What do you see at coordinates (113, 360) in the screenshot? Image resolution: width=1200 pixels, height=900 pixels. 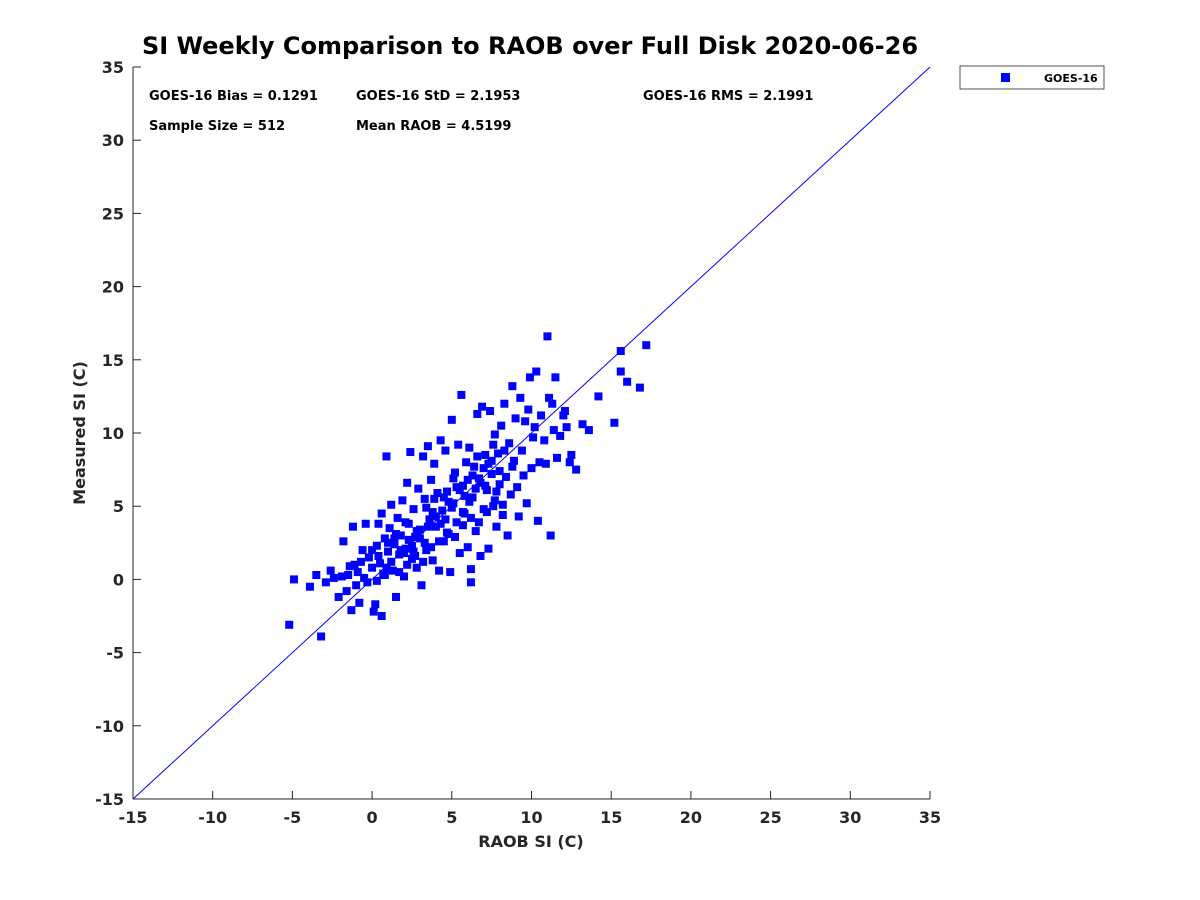 I see `y-tick-label: 15` at bounding box center [113, 360].